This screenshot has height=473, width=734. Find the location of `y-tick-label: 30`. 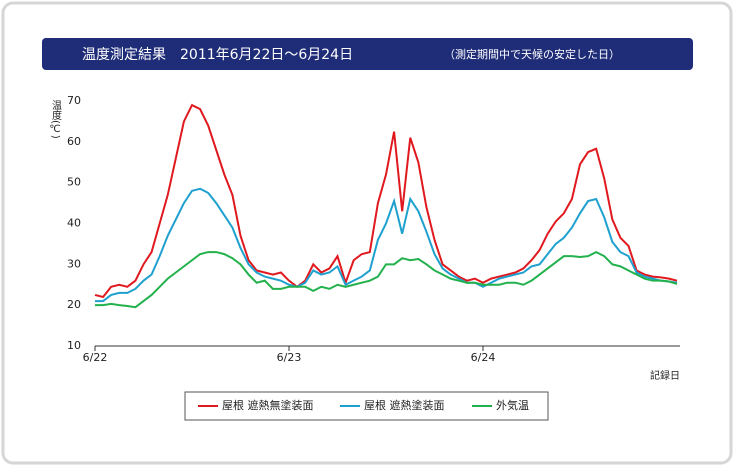

y-tick-label: 30 is located at coordinates (74, 263).